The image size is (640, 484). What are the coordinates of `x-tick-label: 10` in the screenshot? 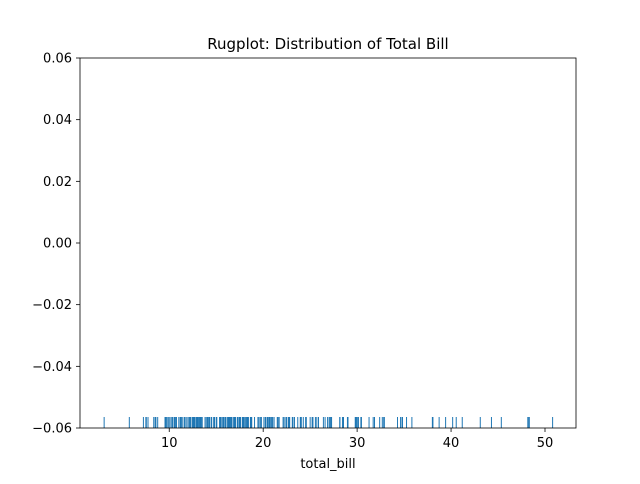 It's located at (169, 443).